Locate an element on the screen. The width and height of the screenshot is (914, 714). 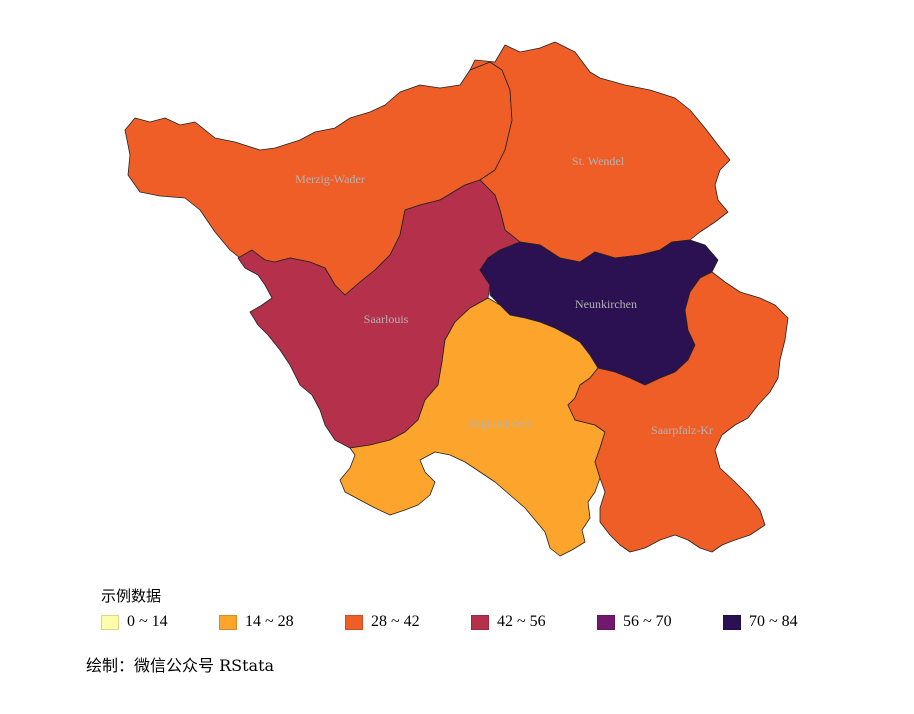
region-saarpfalz-kr is located at coordinates (678, 412).